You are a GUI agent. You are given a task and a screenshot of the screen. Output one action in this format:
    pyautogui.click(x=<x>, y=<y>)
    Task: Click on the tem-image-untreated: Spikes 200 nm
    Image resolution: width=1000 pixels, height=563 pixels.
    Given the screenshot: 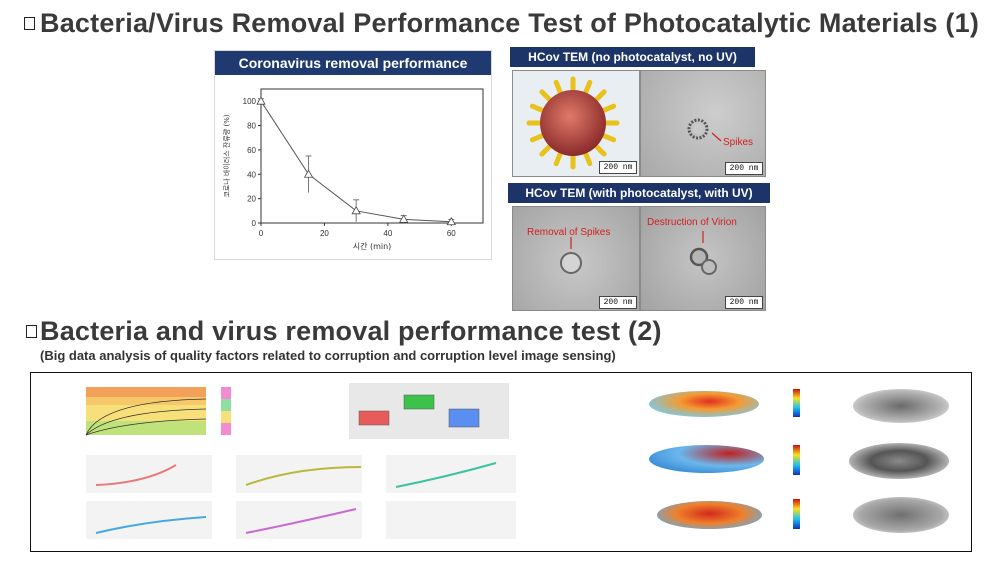 What is the action you would take?
    pyautogui.click(x=703, y=123)
    